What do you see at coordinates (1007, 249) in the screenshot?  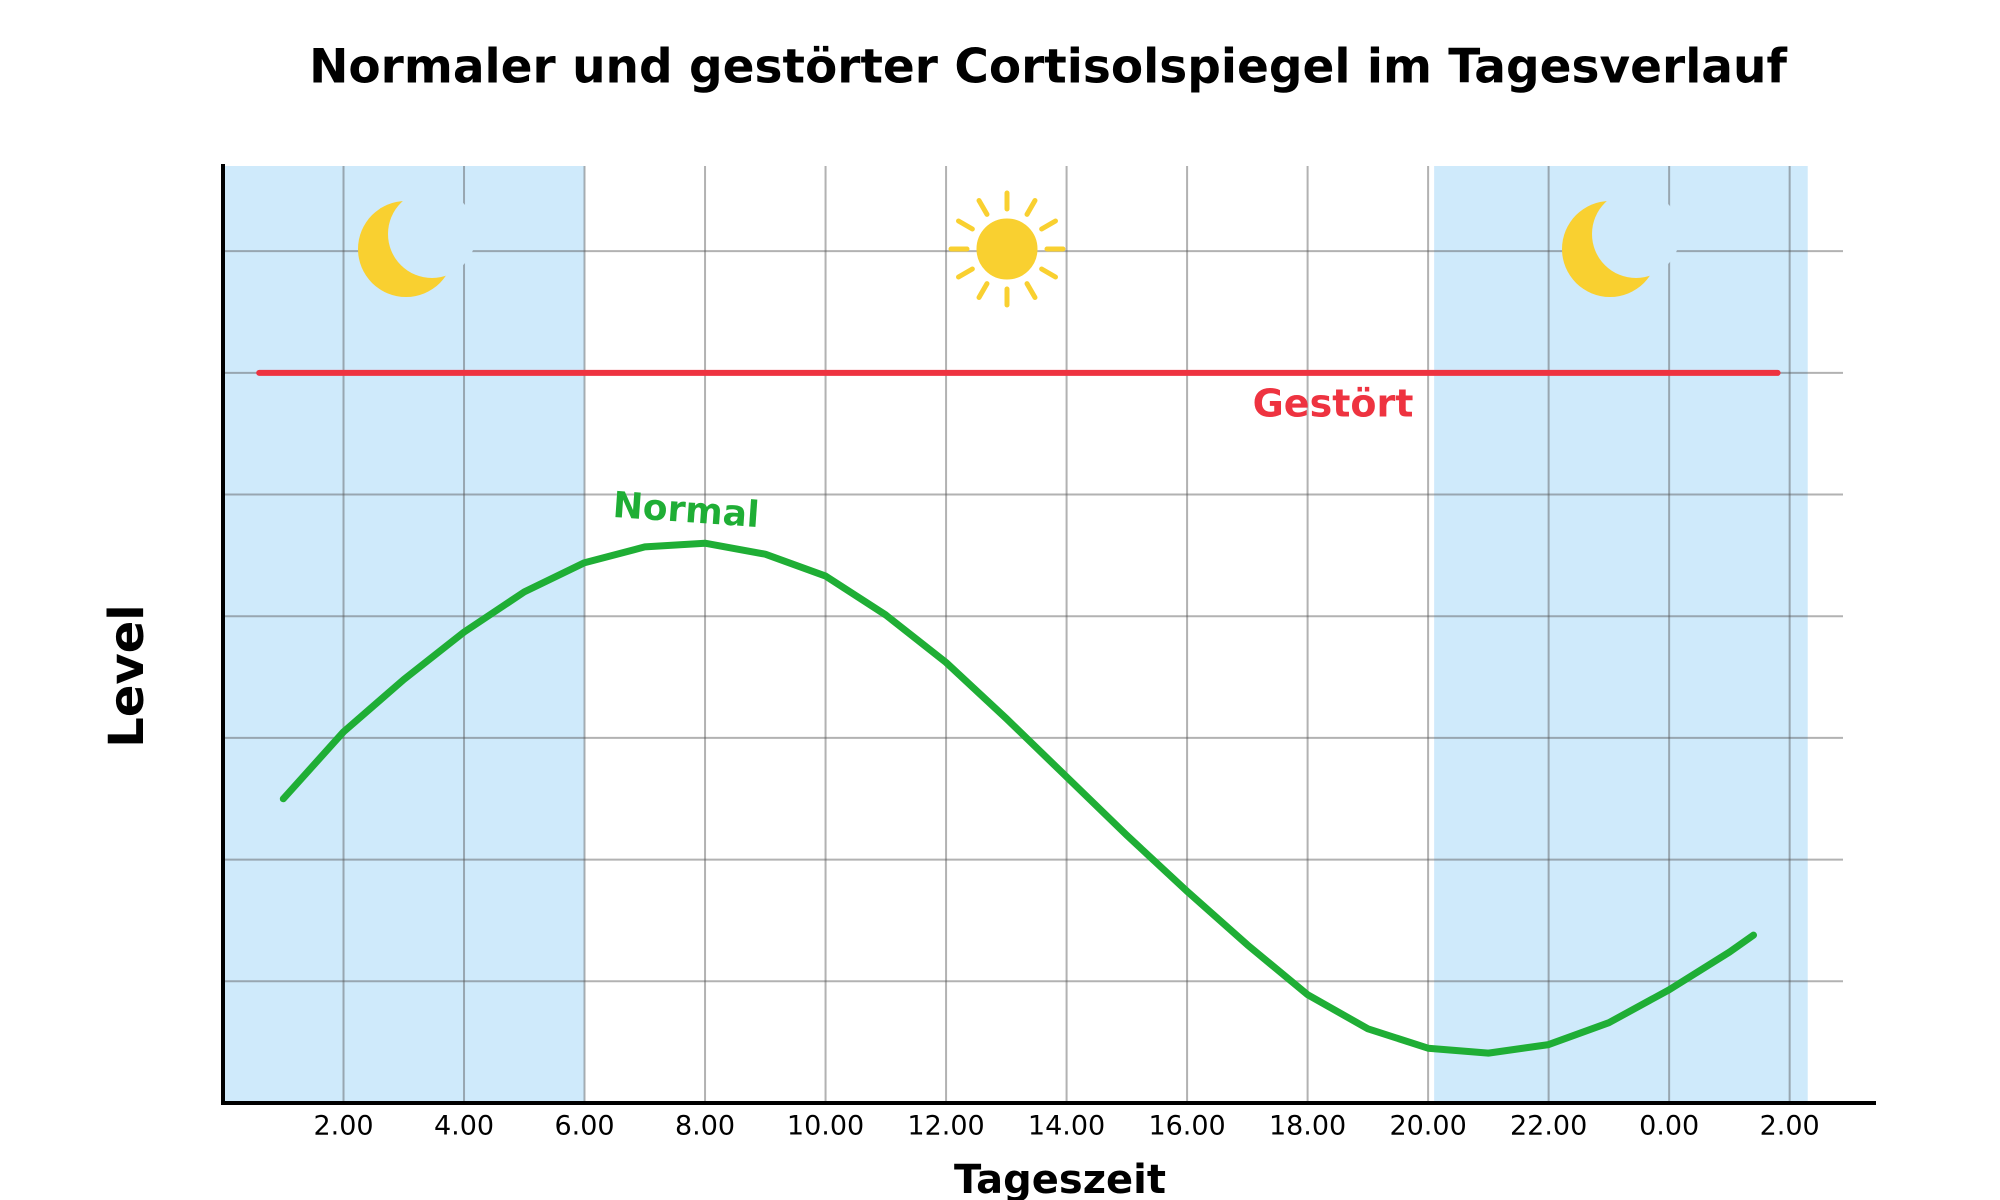 I see `sun-icon` at bounding box center [1007, 249].